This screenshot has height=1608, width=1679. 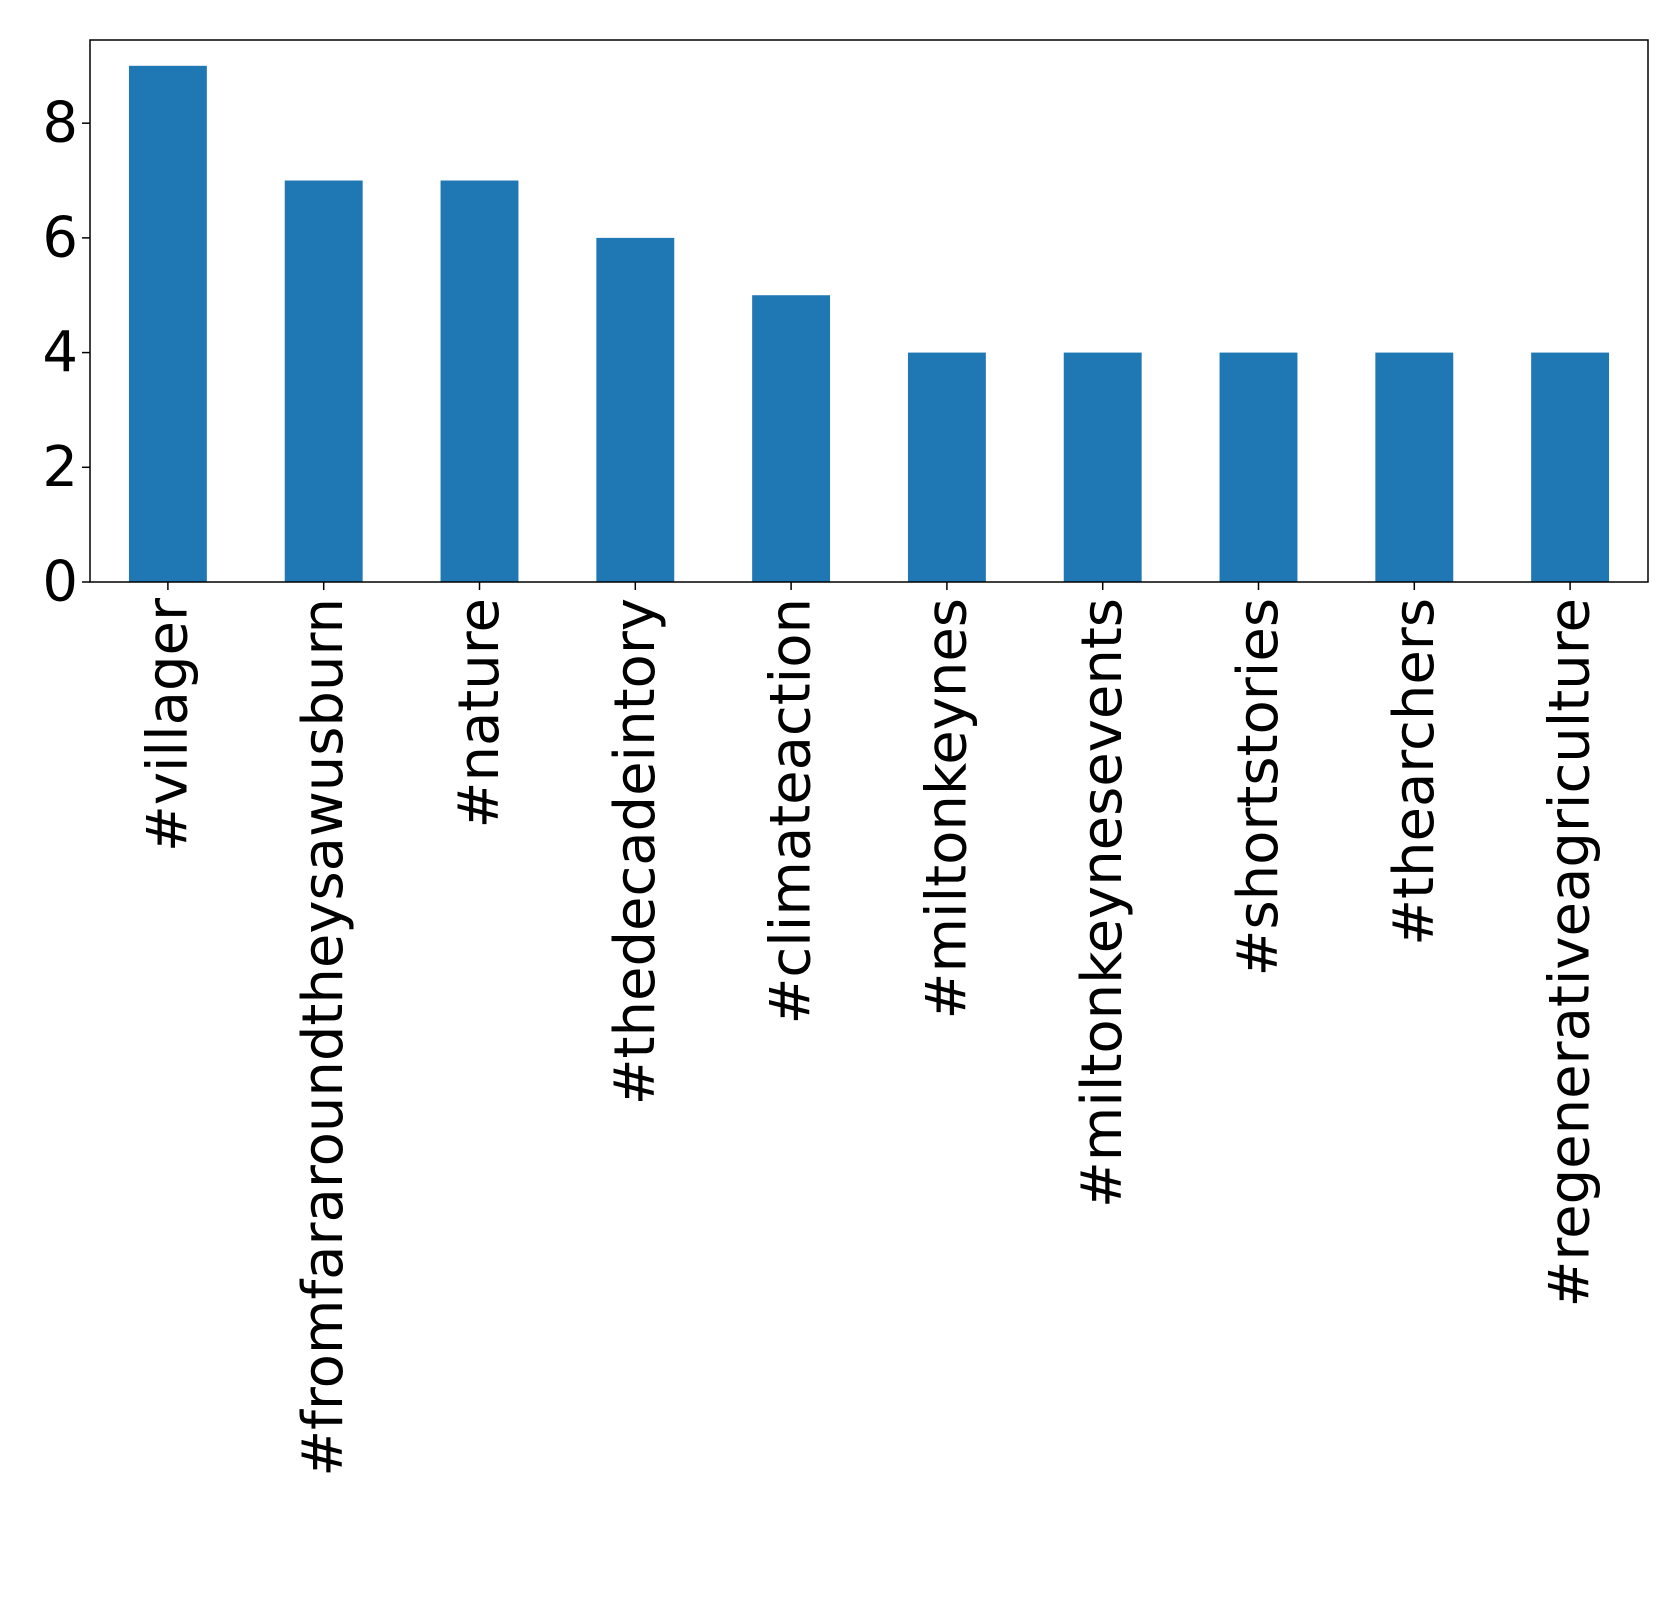 I want to click on x-tick-label: #fromfararoundtheysawusburn, so click(x=323, y=1037).